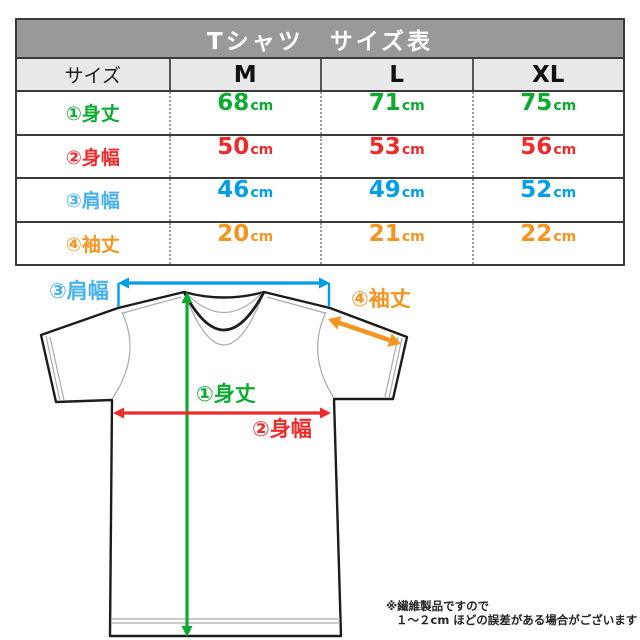  Describe the element at coordinates (222, 413) in the screenshot. I see `body-width-arrow` at that location.